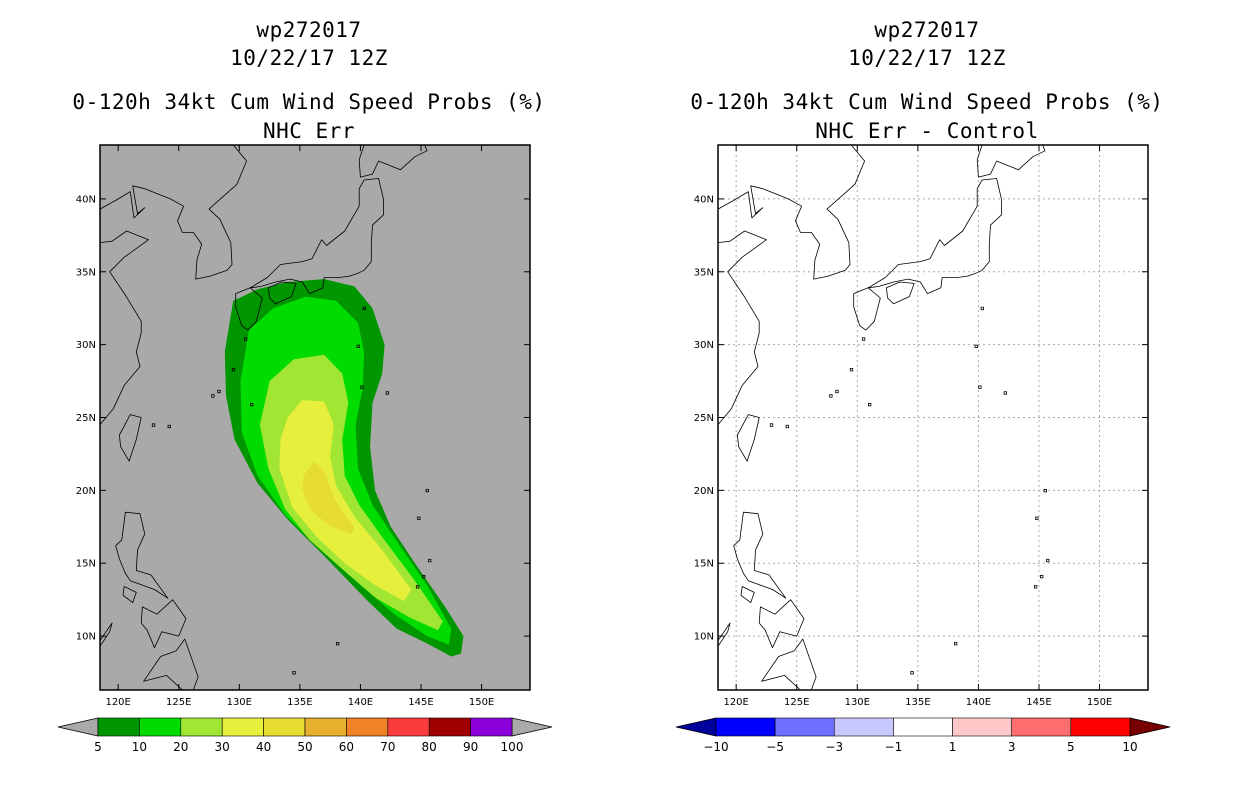  I want to click on chart-subtitle: NHC Err, so click(308, 131).